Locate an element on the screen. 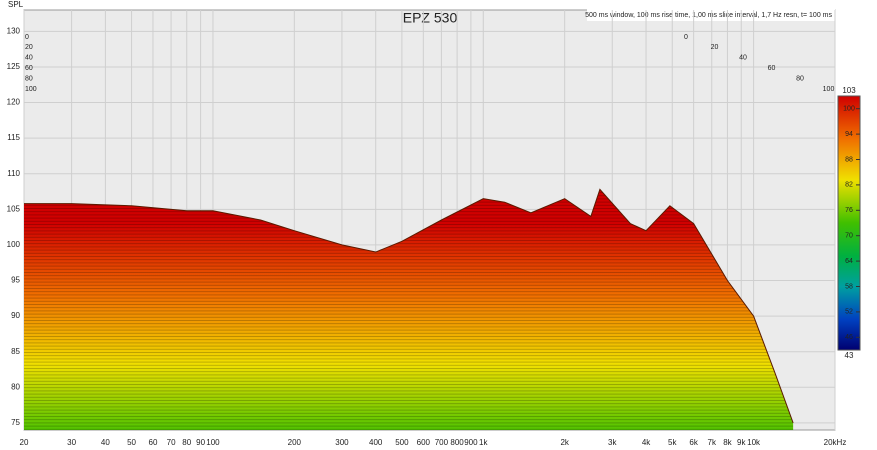  time-label-right: 80 is located at coordinates (800, 78).